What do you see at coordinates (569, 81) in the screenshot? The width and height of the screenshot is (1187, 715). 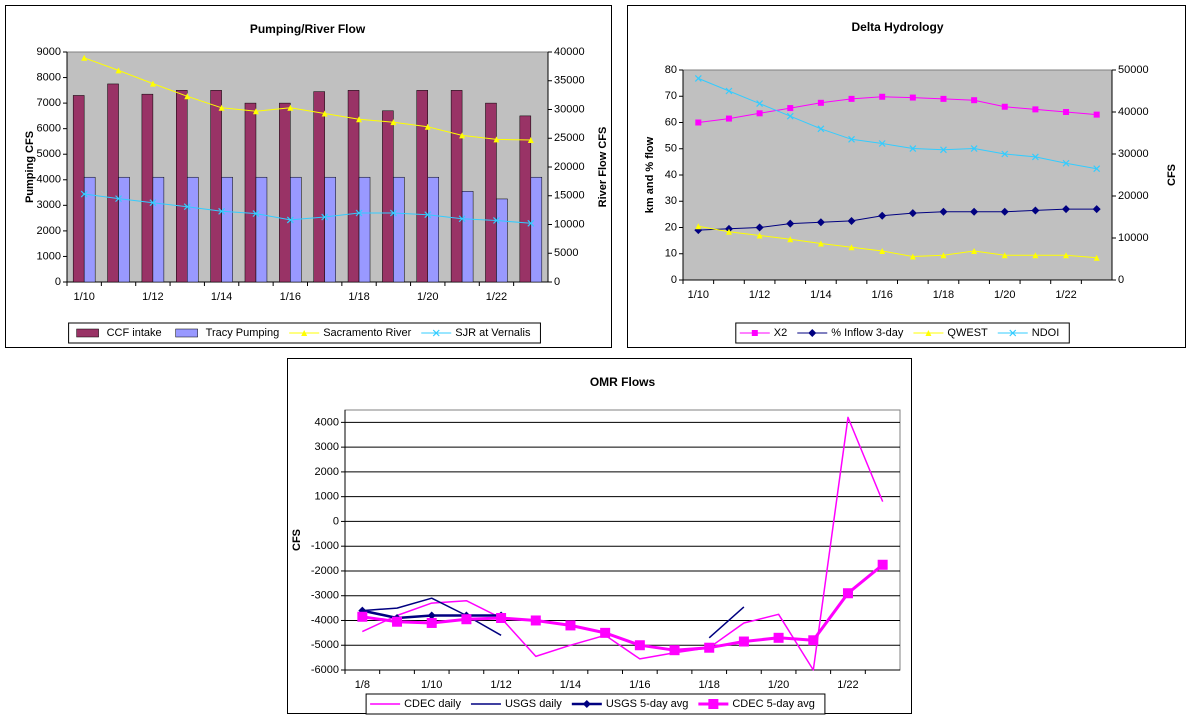 I see `y2-tick-label: 35000` at bounding box center [569, 81].